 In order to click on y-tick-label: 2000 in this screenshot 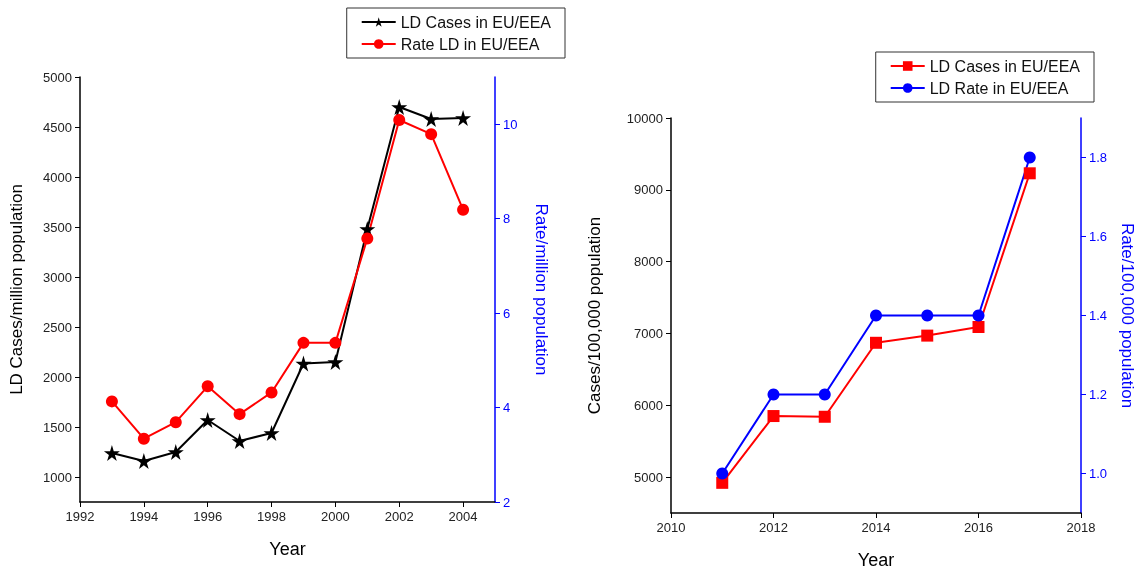, I will do `click(57, 377)`.